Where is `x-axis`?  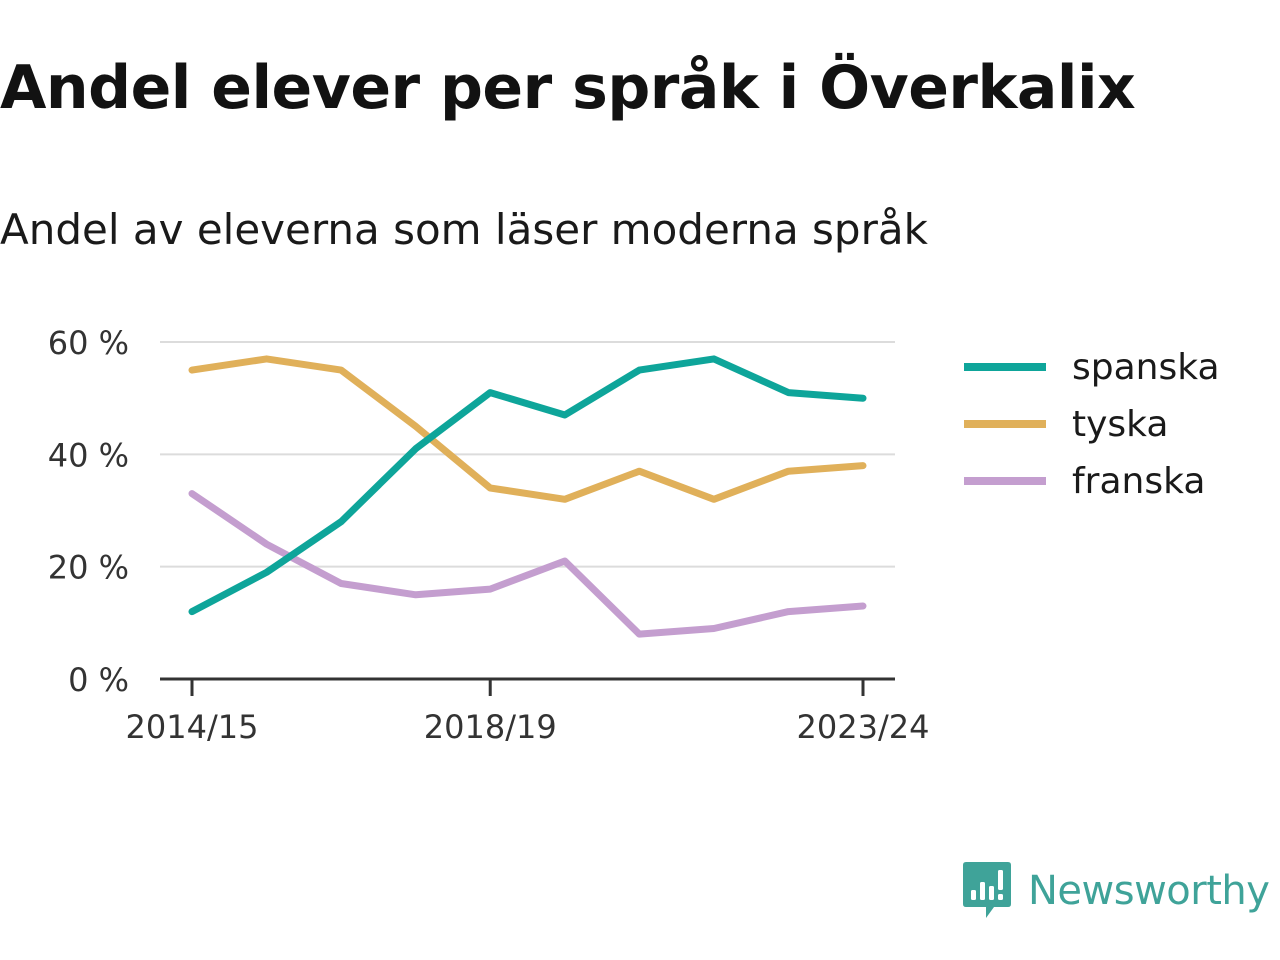 x-axis is located at coordinates (527, 686).